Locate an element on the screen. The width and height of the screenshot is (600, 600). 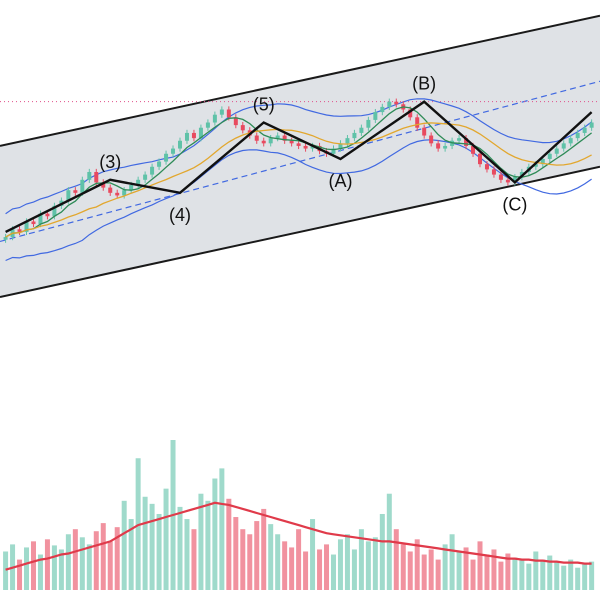
wave-label-4: (4) is located at coordinates (180, 215).